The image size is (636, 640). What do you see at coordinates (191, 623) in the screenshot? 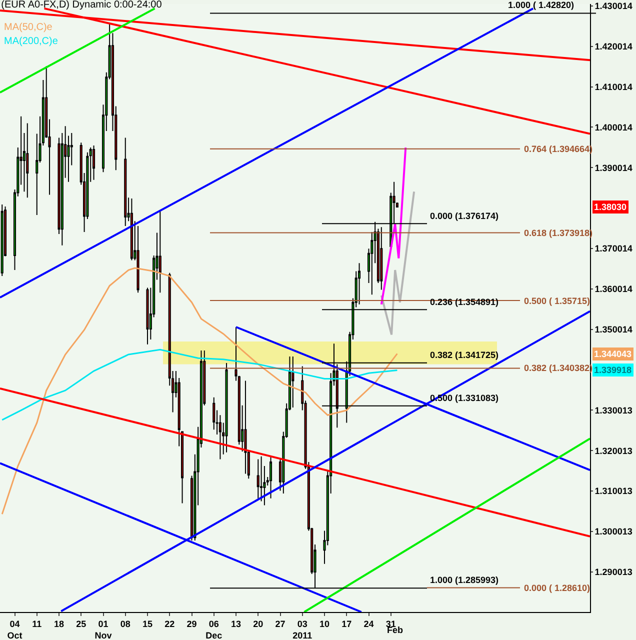
I see `x-tick-label: 29` at bounding box center [191, 623].